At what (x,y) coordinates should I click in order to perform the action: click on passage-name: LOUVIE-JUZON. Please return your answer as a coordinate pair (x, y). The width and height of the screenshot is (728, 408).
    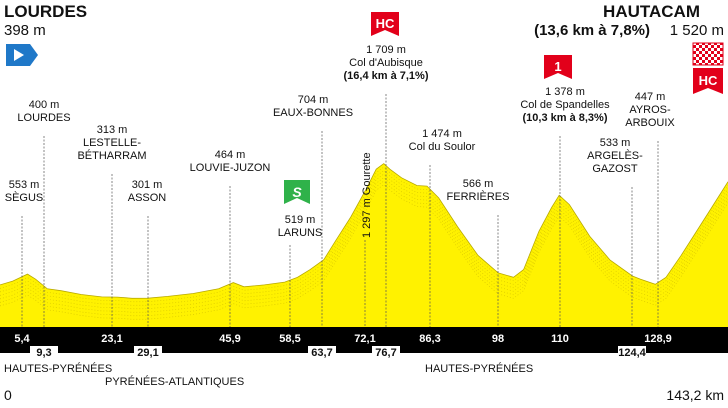
    Looking at the image, I should click on (230, 168).